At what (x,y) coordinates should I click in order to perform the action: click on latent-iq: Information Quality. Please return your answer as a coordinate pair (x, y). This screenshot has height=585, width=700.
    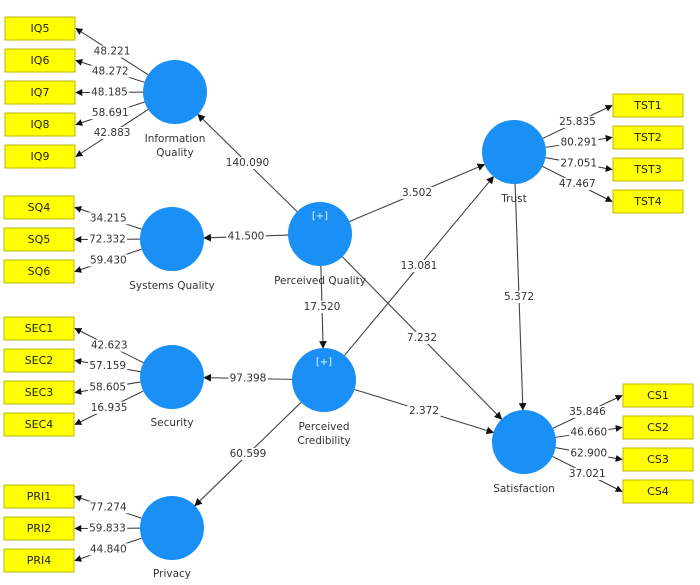
    Looking at the image, I should click on (175, 109).